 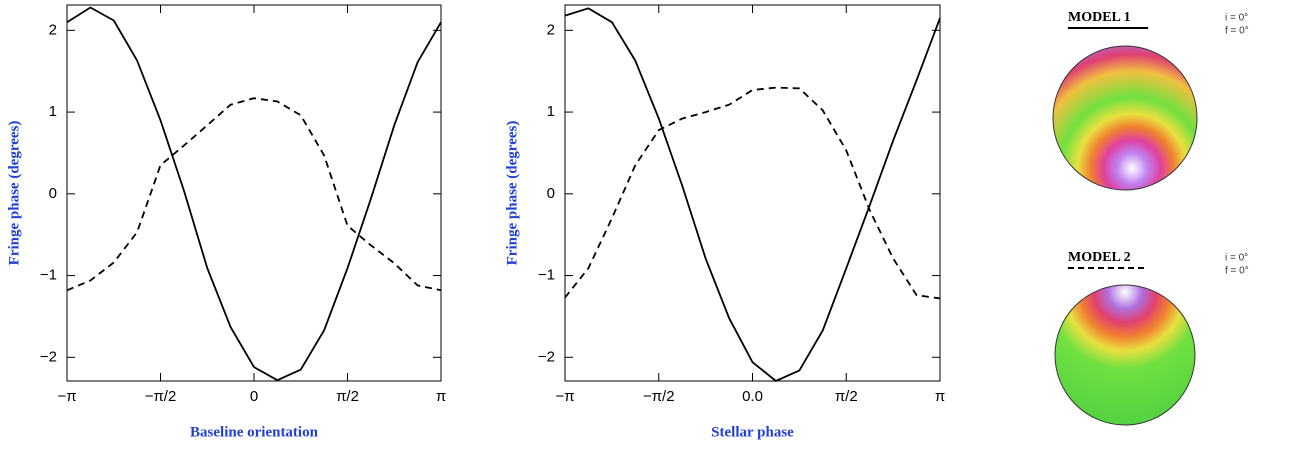 I want to click on model-label: MODEL 2, so click(x=1099, y=257).